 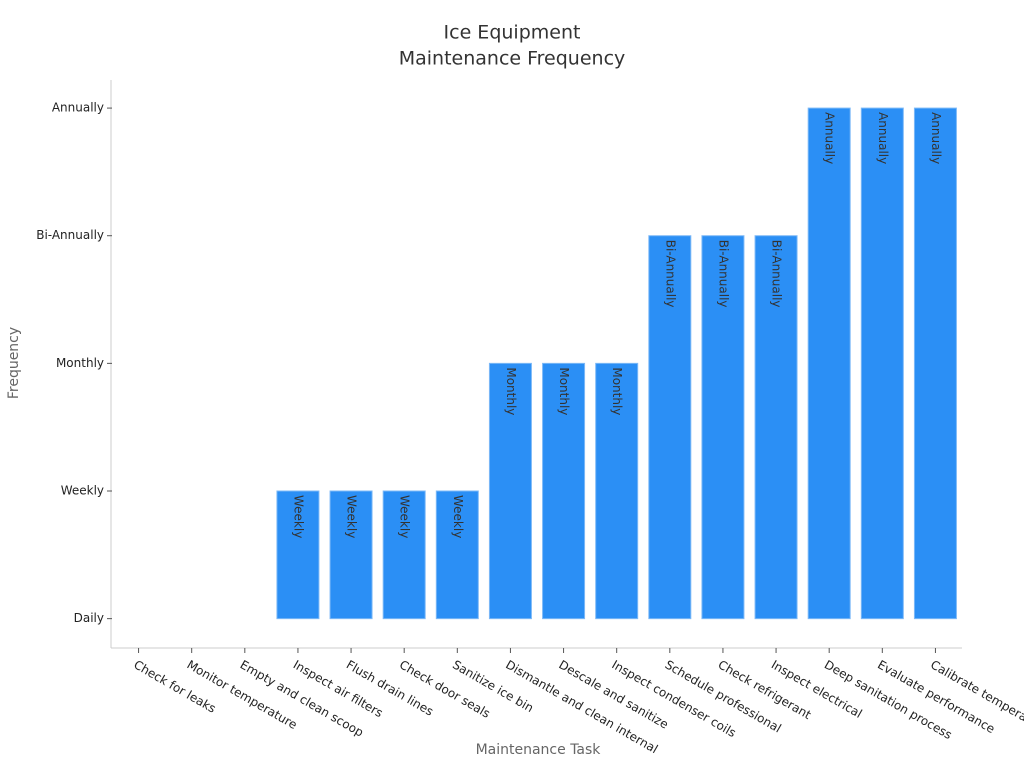 I want to click on y-tick-label: Weekly, so click(x=82, y=491).